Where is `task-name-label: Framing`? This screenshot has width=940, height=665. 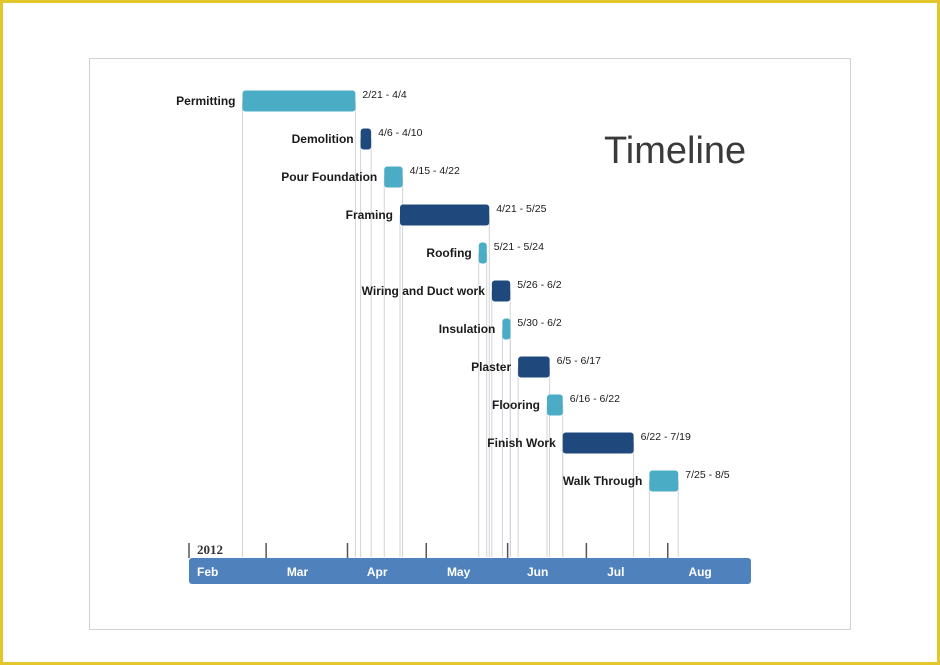 task-name-label: Framing is located at coordinates (369, 215).